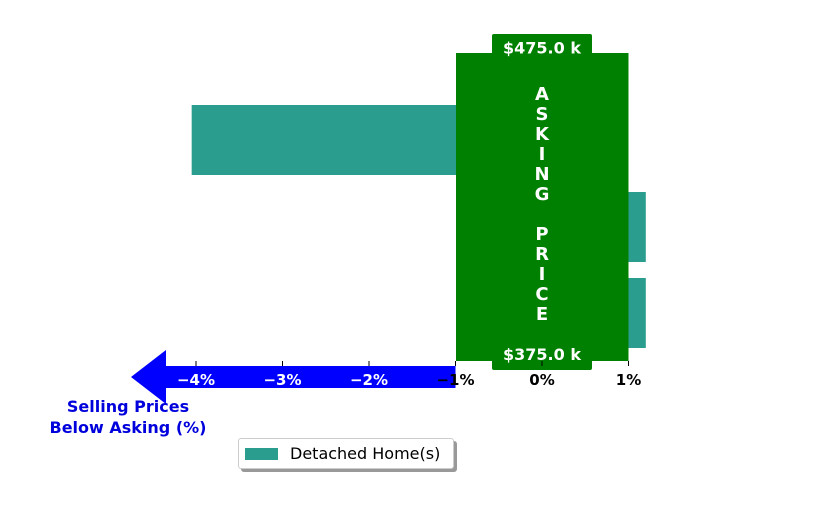  I want to click on x-tick-label: −2%, so click(369, 380).